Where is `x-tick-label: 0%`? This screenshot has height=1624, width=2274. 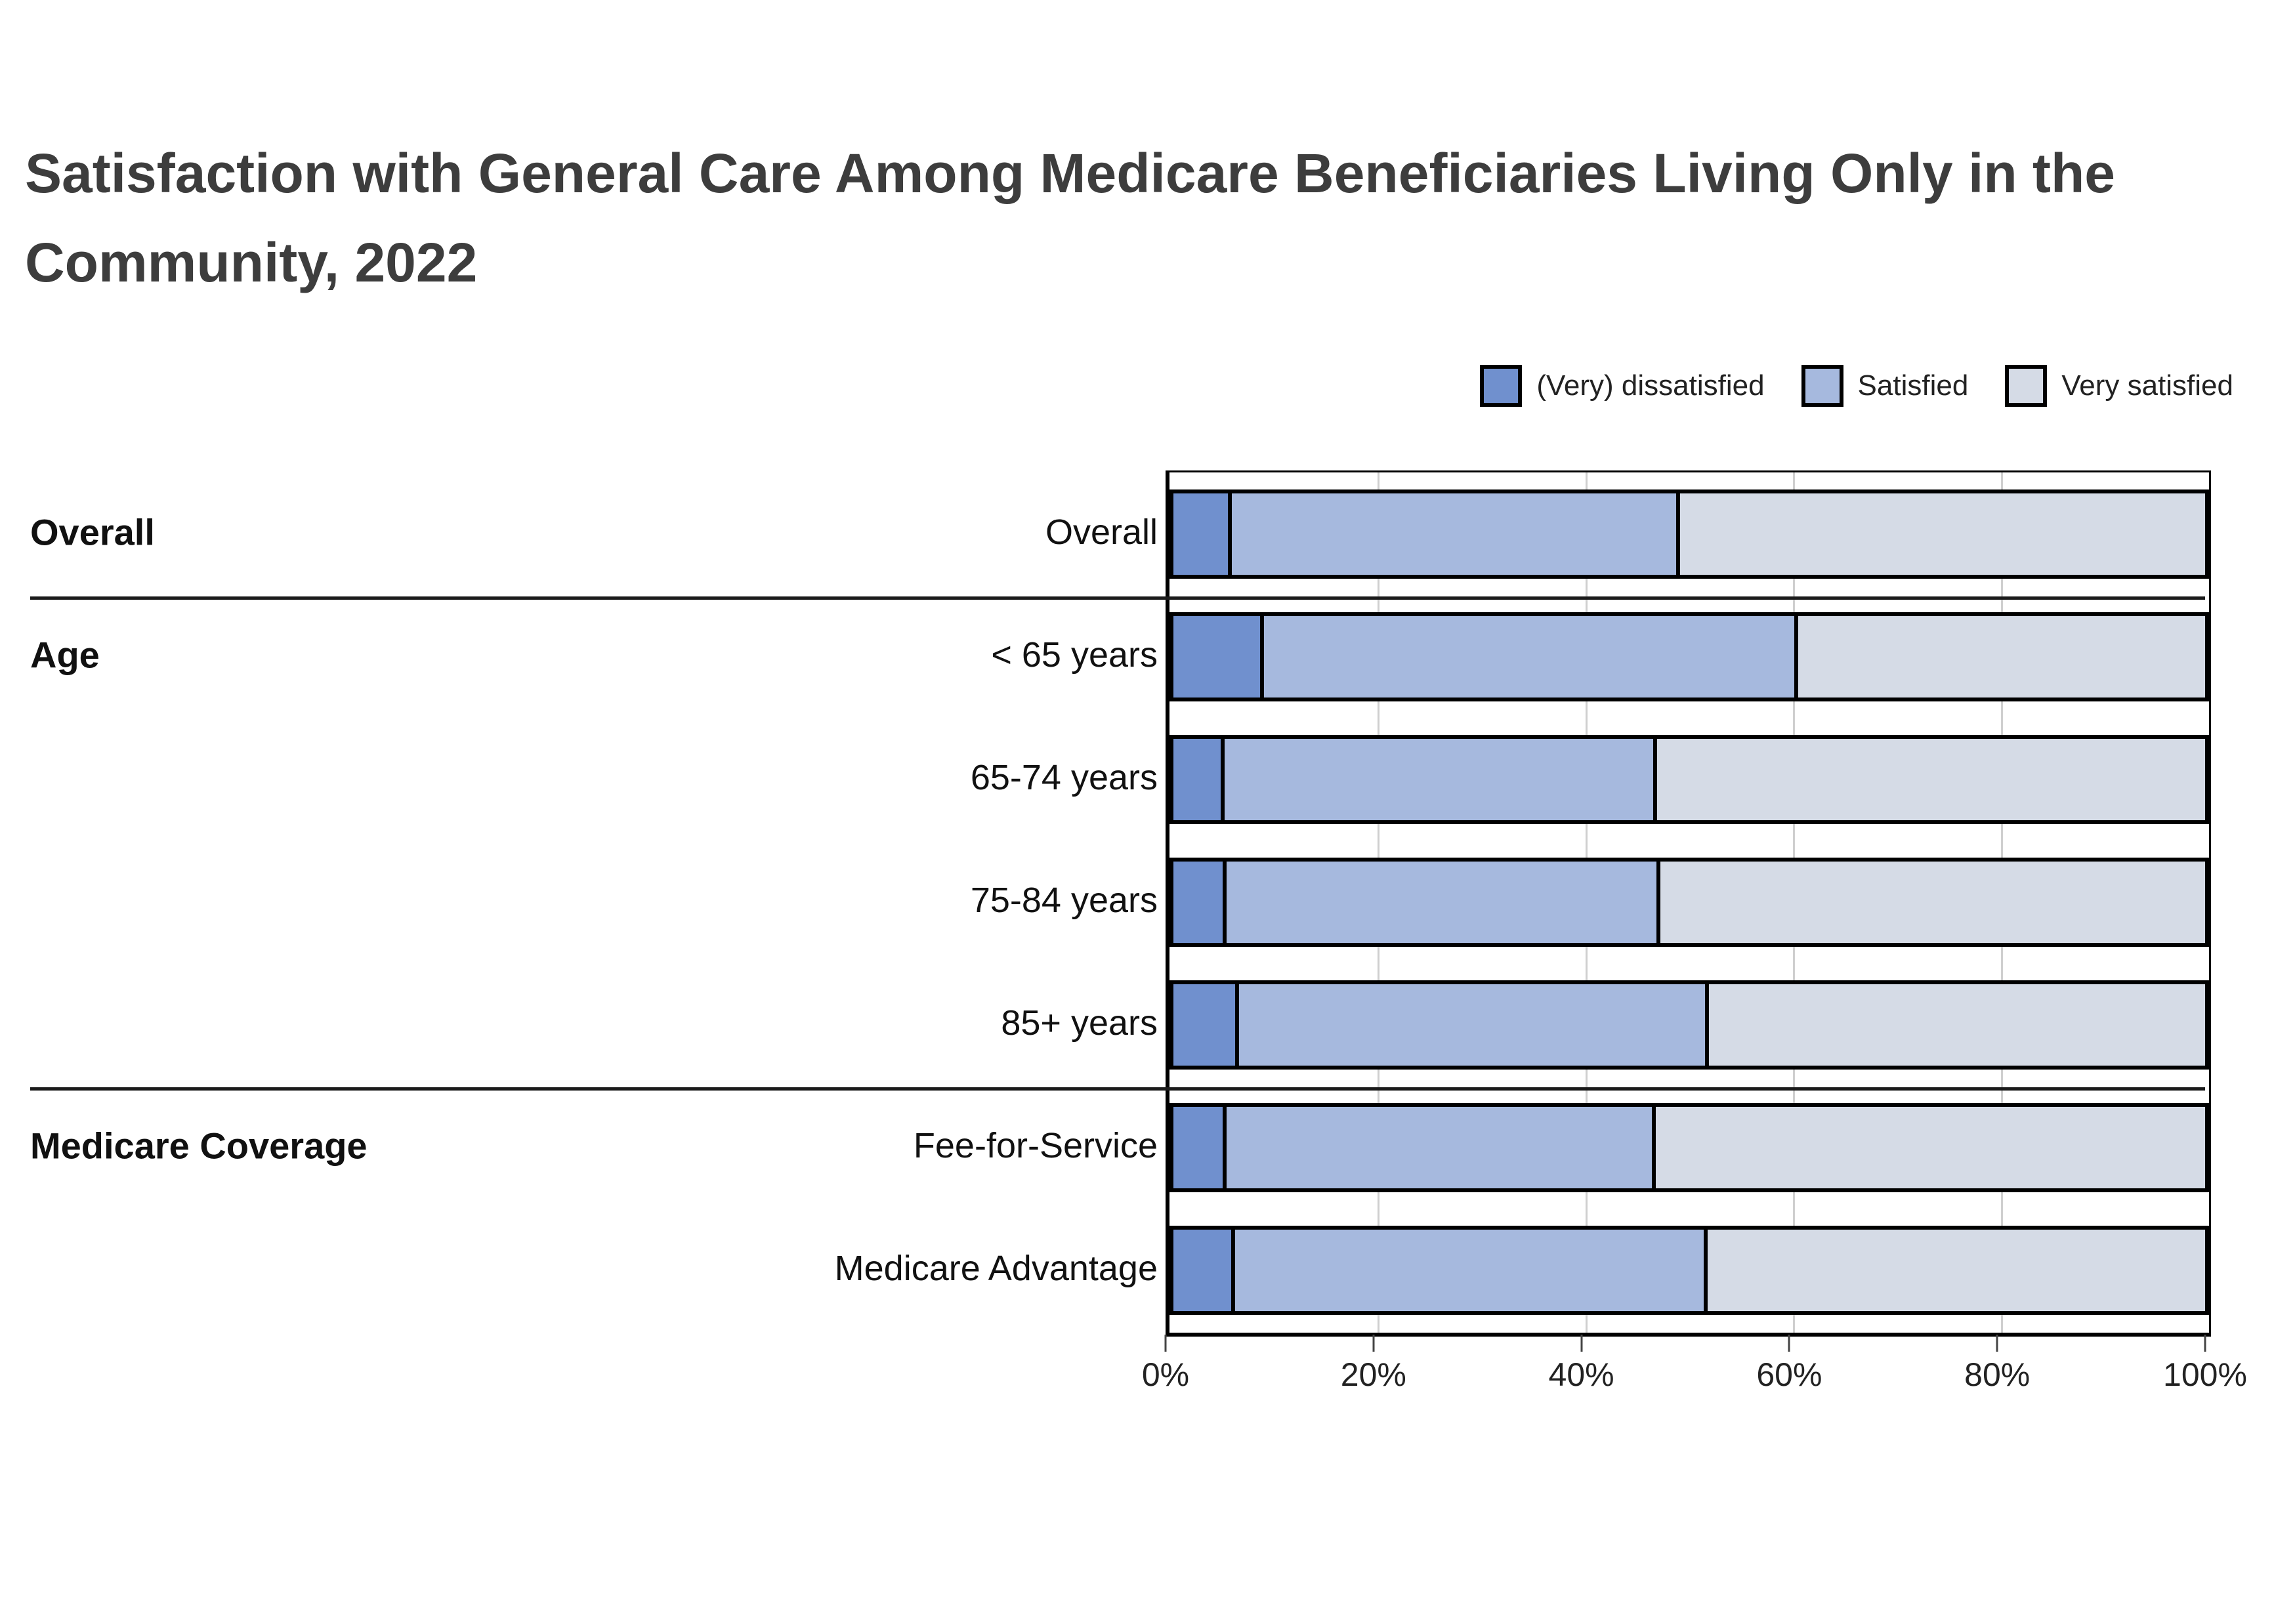
x-tick-label: 0% is located at coordinates (1165, 1374).